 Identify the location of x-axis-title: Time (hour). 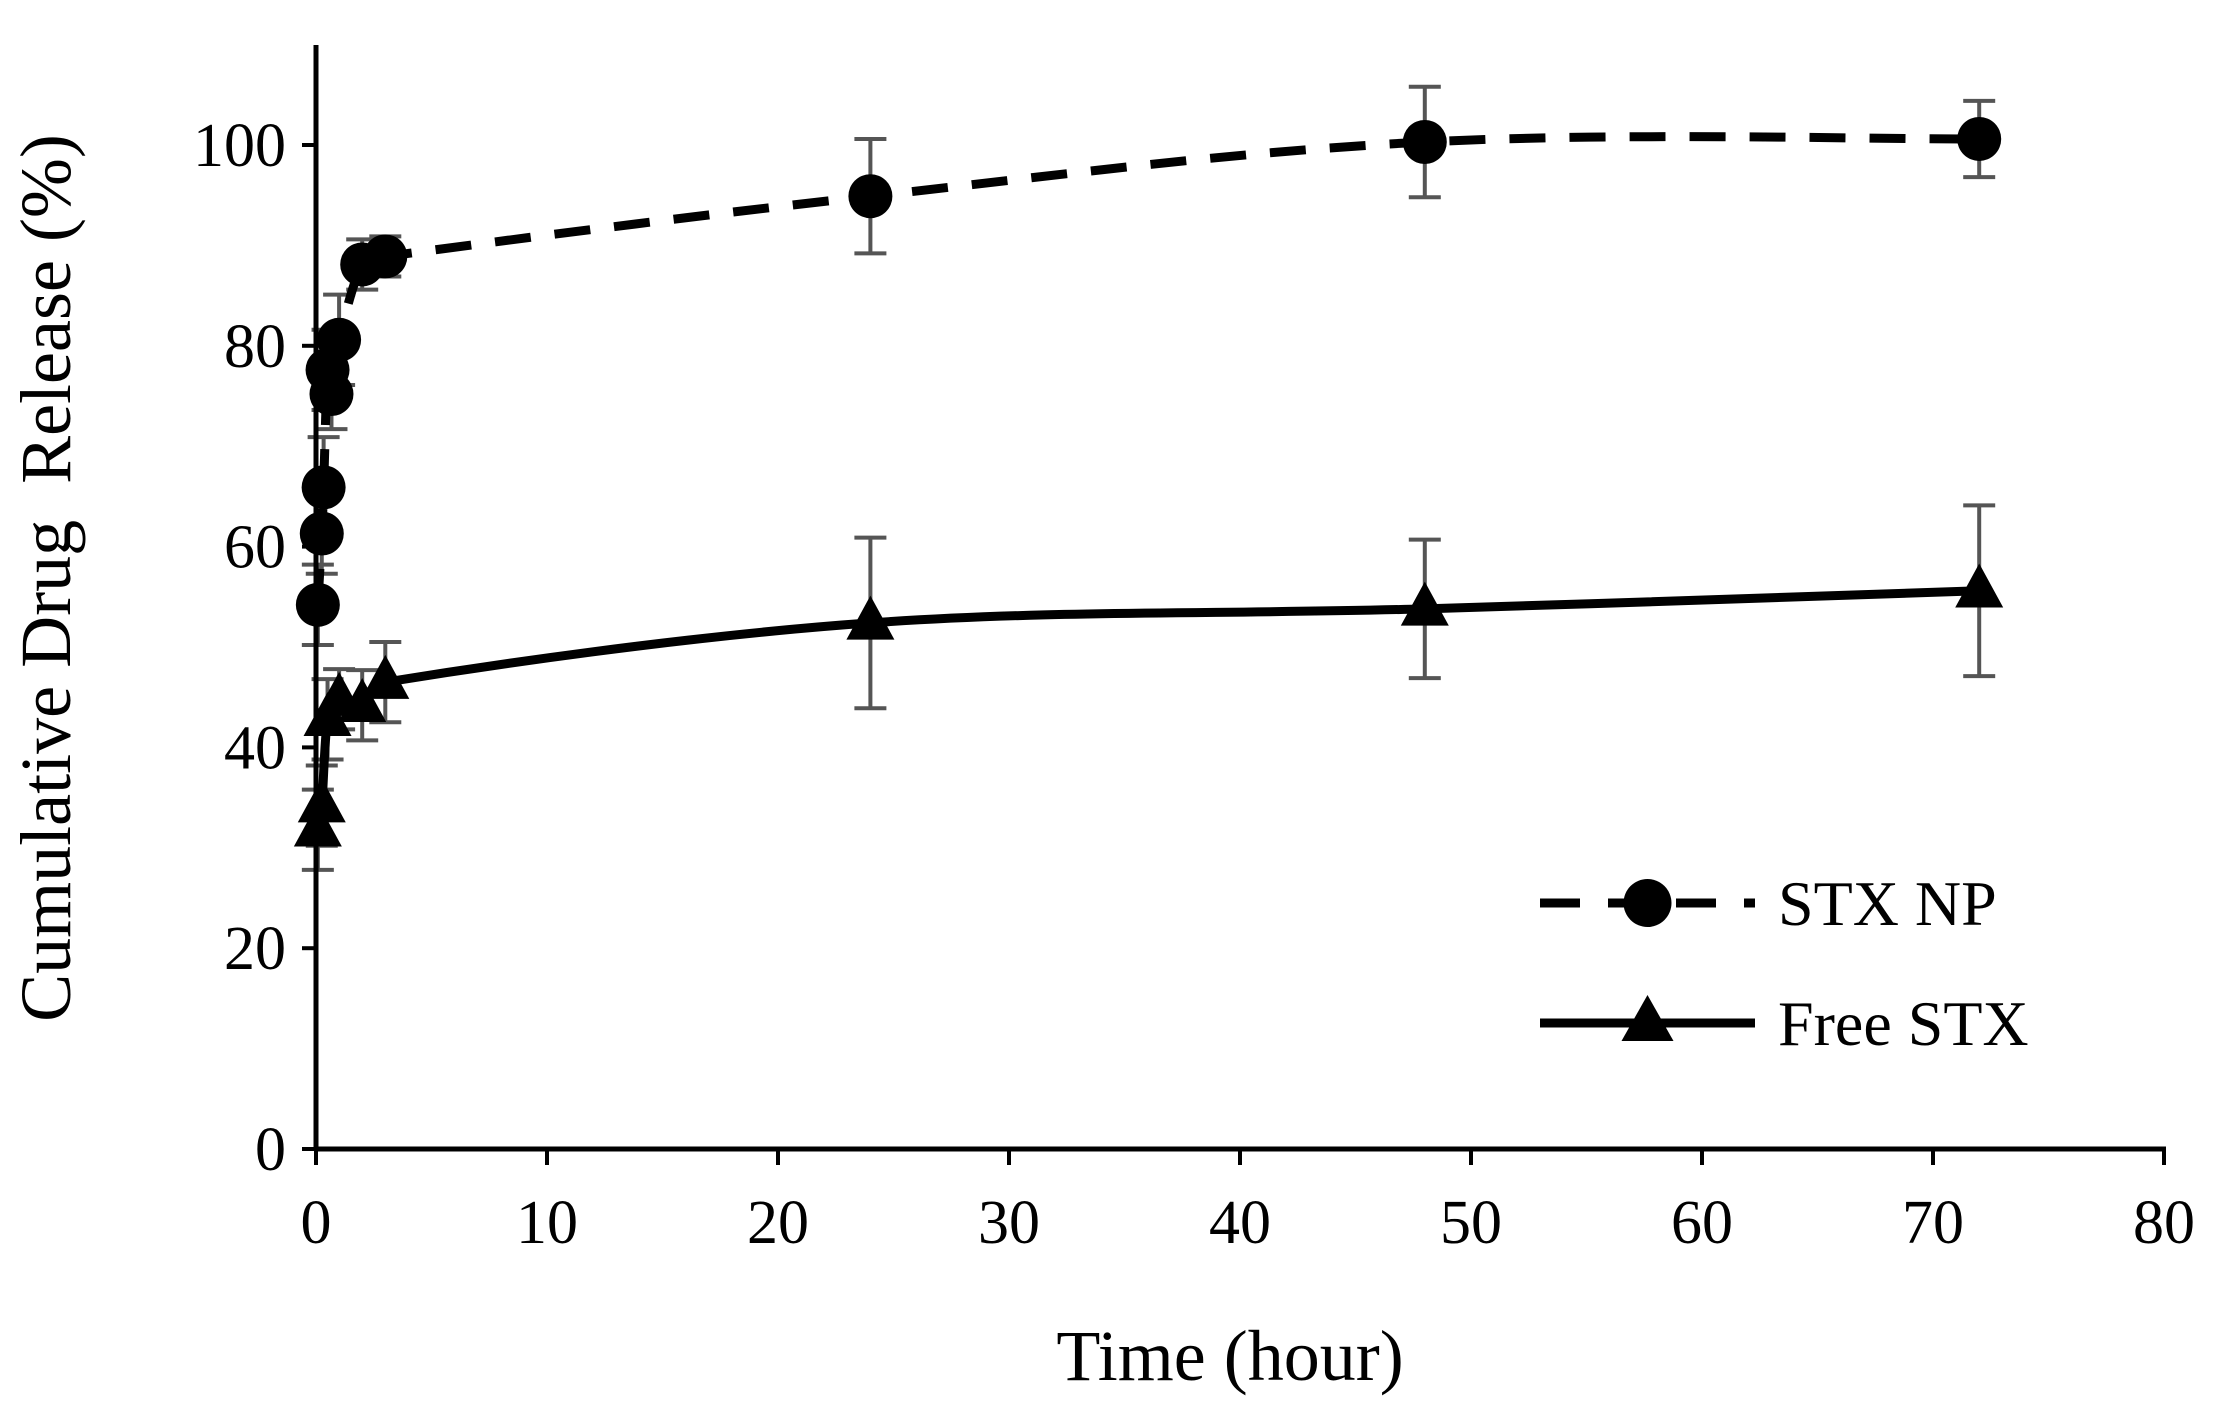
(1229, 1356).